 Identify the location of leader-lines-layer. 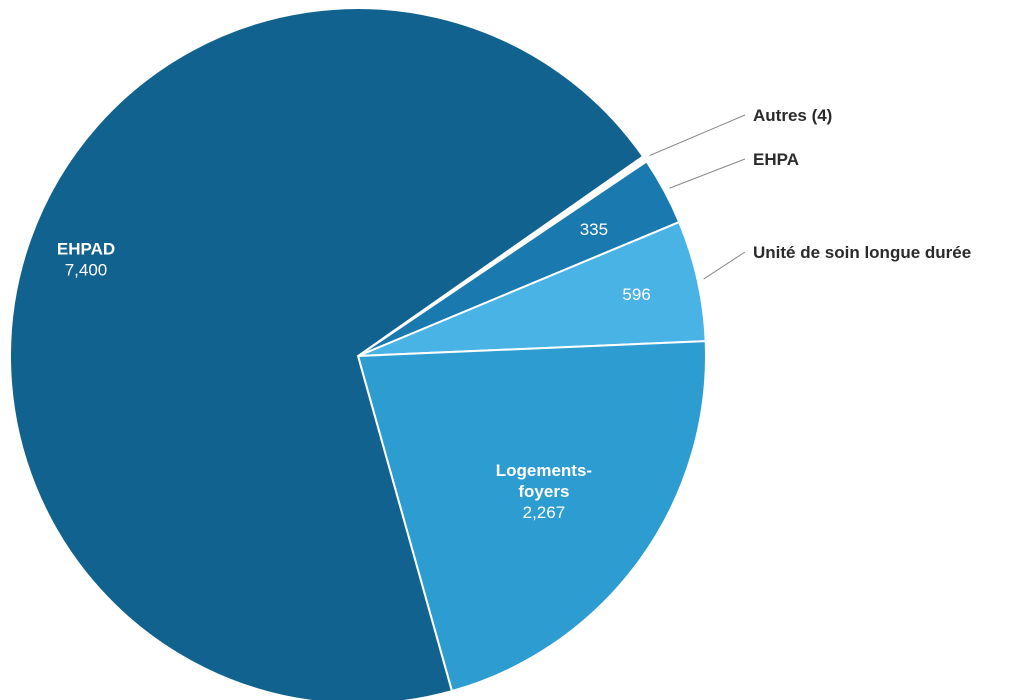
(697, 197).